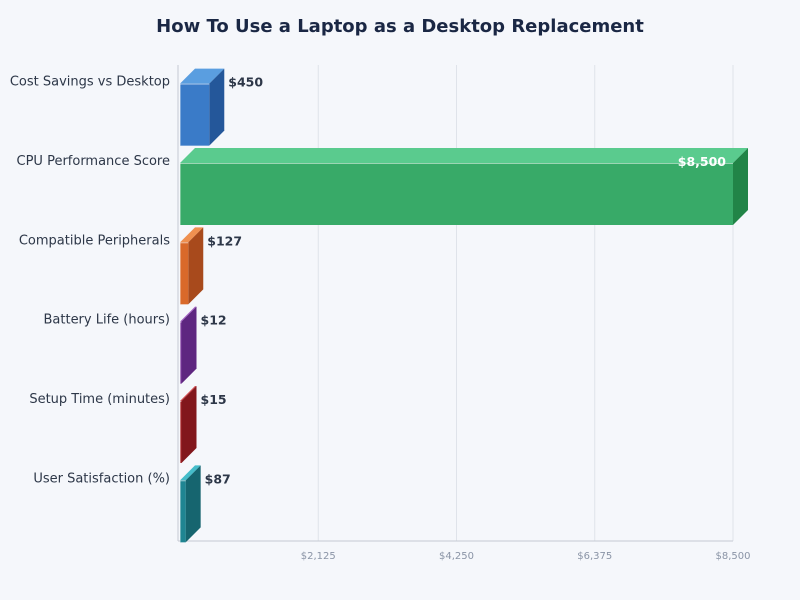 The image size is (800, 600). I want to click on category-label: User Satisfaction (%), so click(101, 478).